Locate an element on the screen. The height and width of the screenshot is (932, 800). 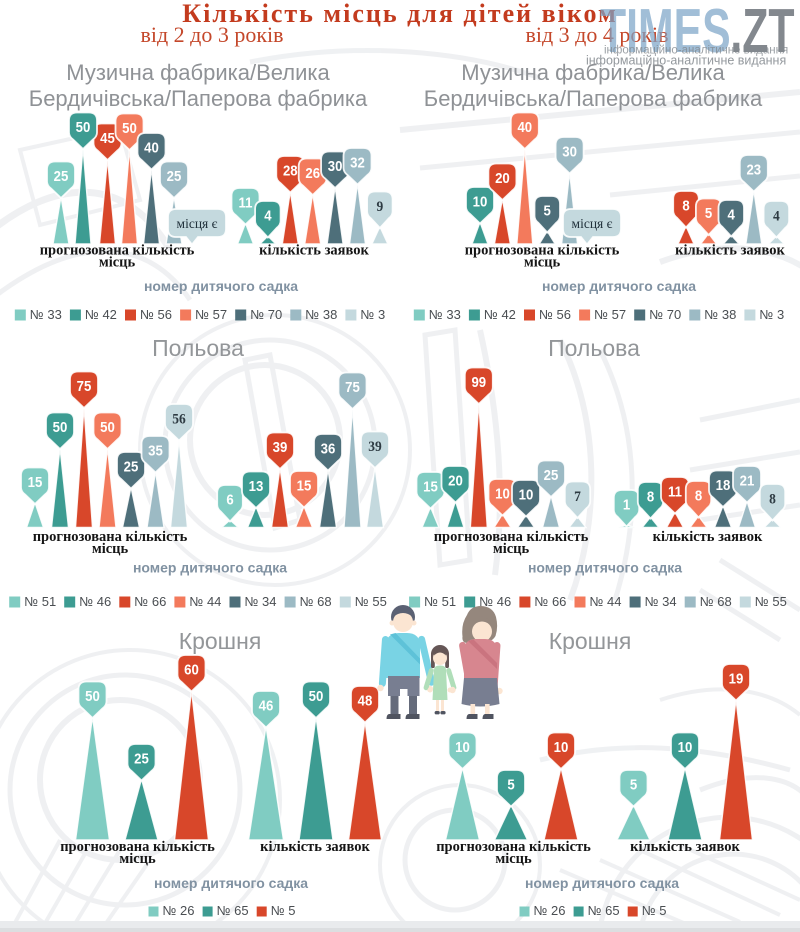
svg-text: 23 is located at coordinates (753, 169).